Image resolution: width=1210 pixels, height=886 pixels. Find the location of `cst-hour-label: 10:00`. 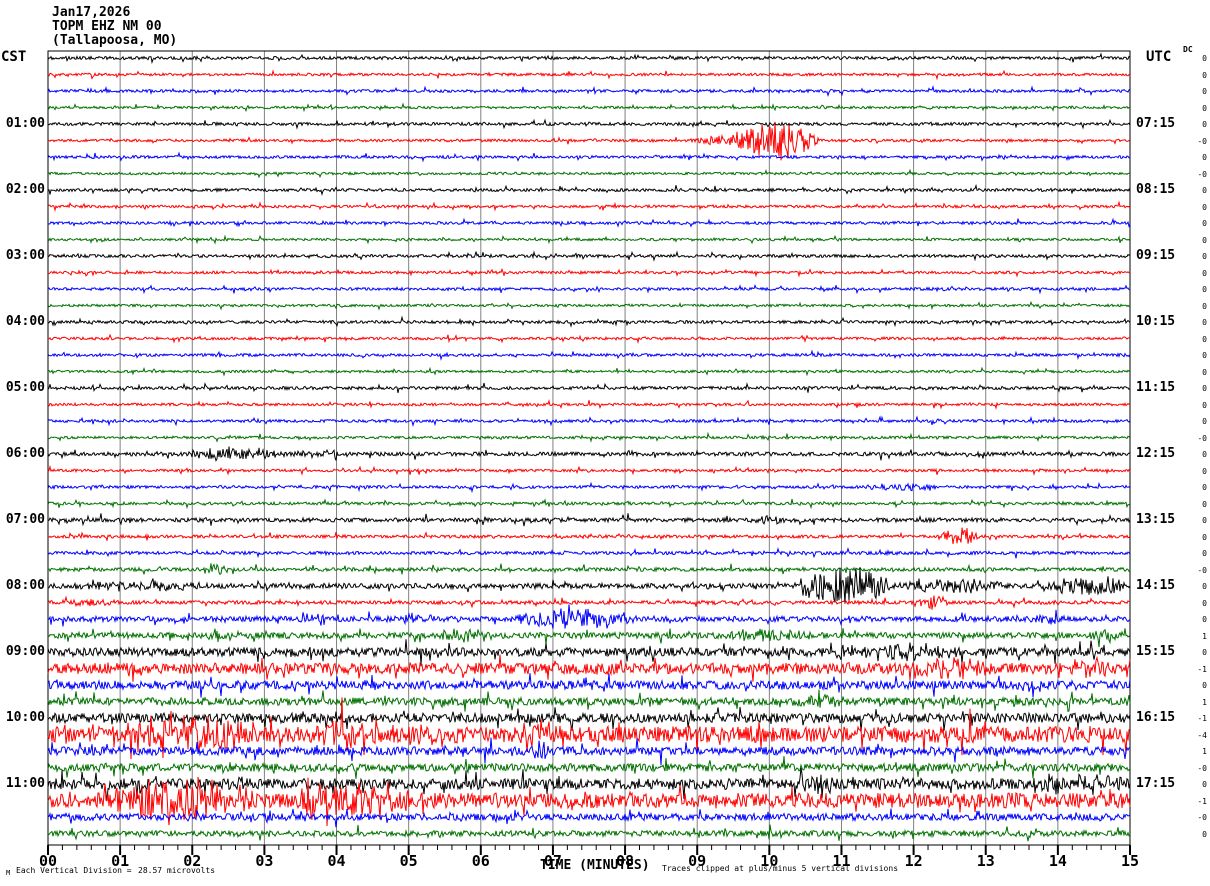

cst-hour-label: 10:00 is located at coordinates (25, 717).